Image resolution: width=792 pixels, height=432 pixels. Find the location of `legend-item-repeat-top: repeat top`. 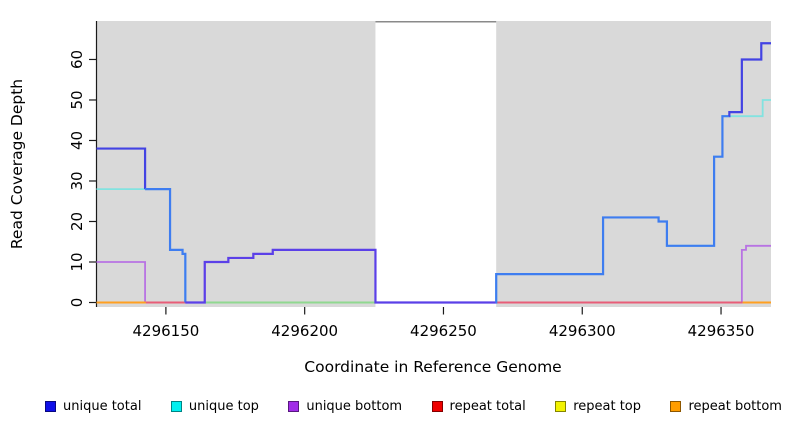

legend-item-repeat-top: repeat top is located at coordinates (598, 406).